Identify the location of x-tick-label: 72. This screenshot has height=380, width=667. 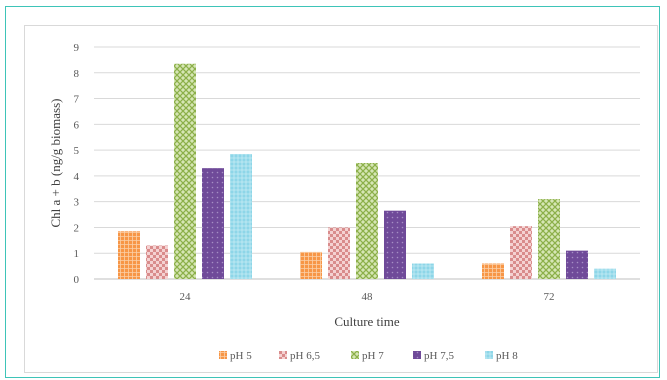
(549, 297).